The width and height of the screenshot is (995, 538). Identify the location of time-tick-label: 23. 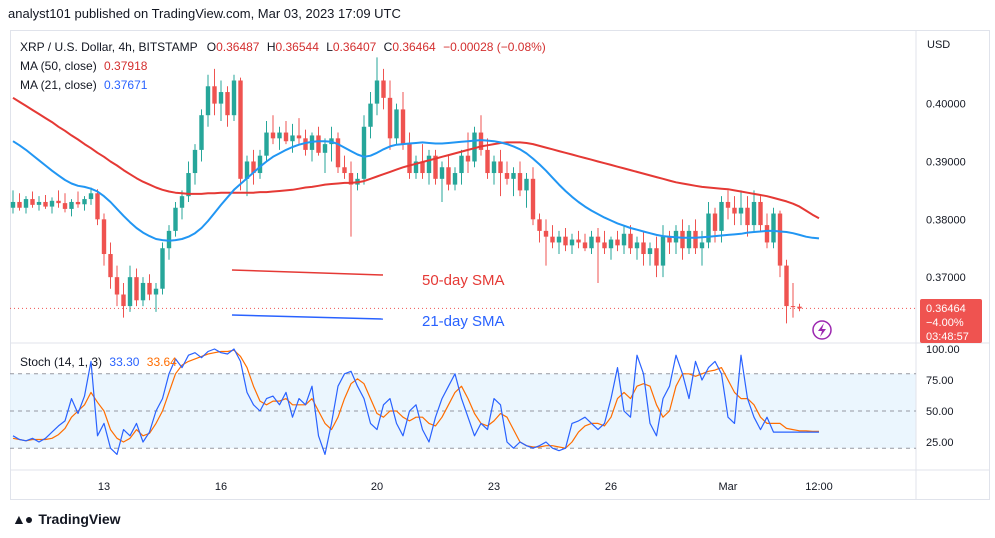
(494, 487).